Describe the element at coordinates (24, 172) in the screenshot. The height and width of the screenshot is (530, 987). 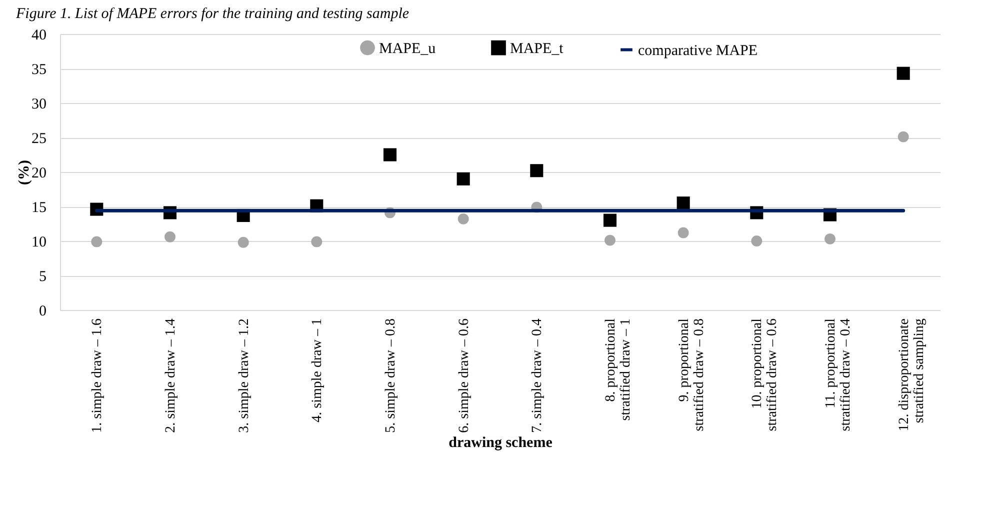
I see `y-axis-title: (%)` at that location.